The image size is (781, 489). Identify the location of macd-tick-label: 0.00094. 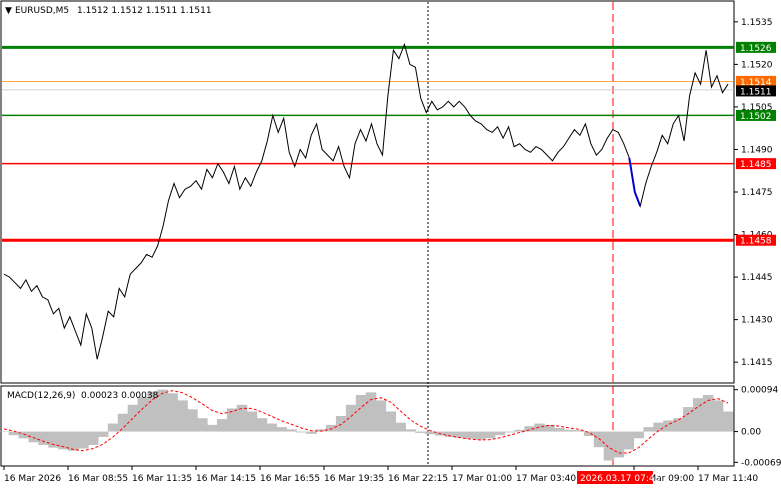
(759, 391).